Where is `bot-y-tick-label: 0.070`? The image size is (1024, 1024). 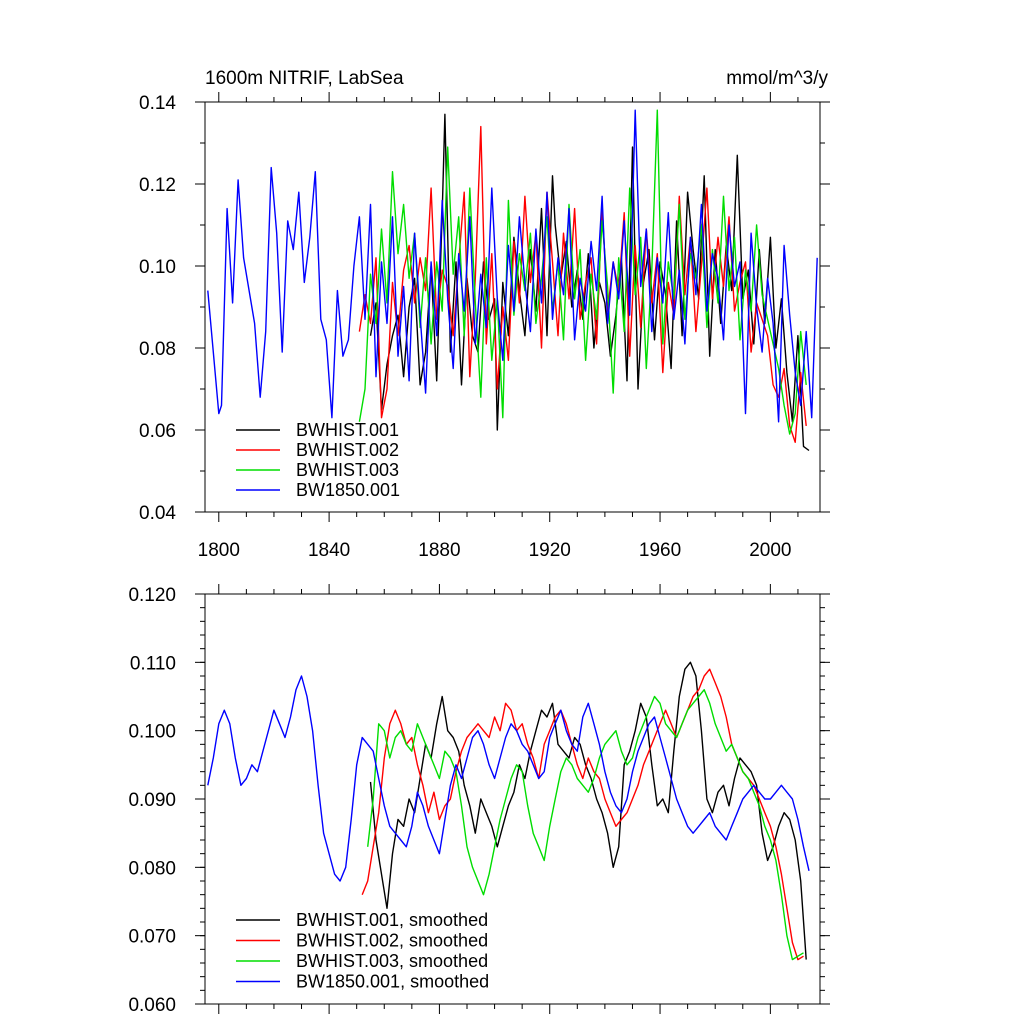
bot-y-tick-label: 0.070 is located at coordinates (152, 937).